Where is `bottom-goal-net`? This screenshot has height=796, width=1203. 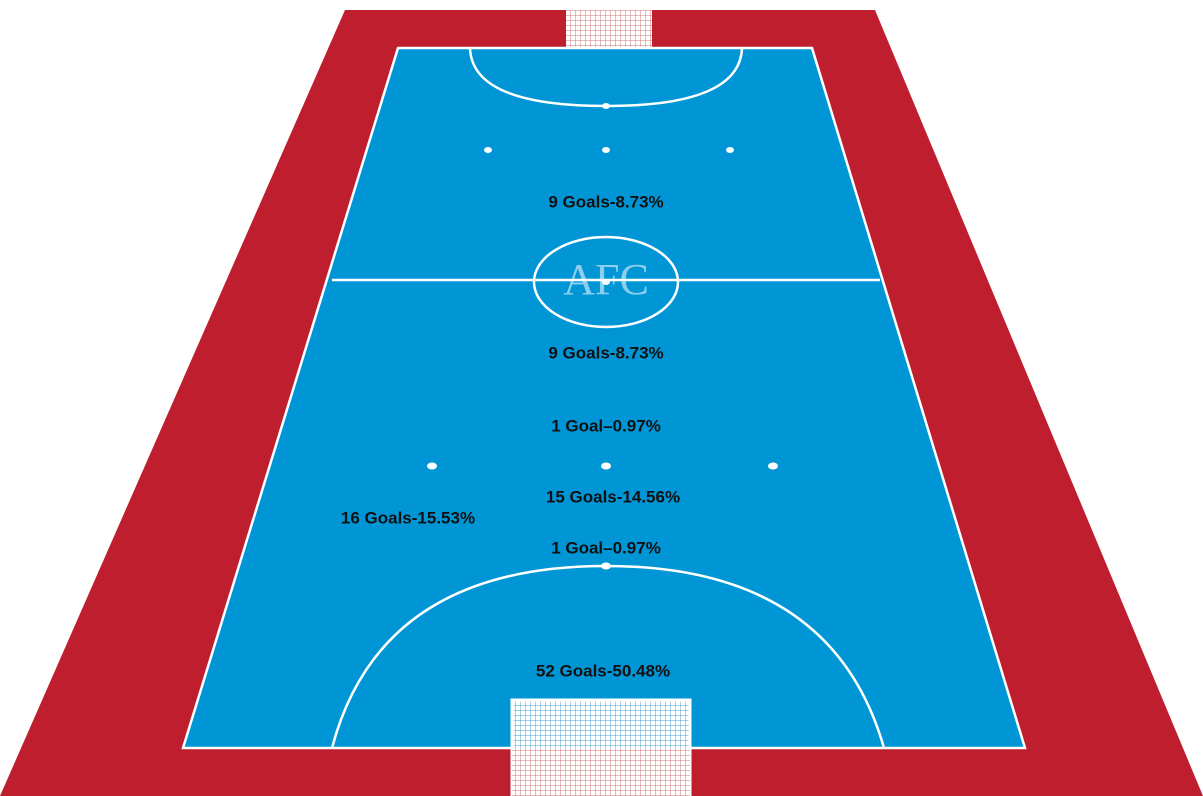 bottom-goal-net is located at coordinates (601, 772).